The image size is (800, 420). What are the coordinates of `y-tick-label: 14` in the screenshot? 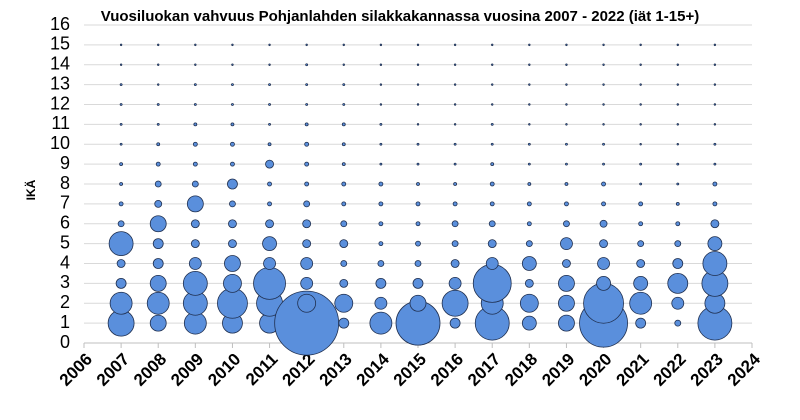 It's located at (60, 64).